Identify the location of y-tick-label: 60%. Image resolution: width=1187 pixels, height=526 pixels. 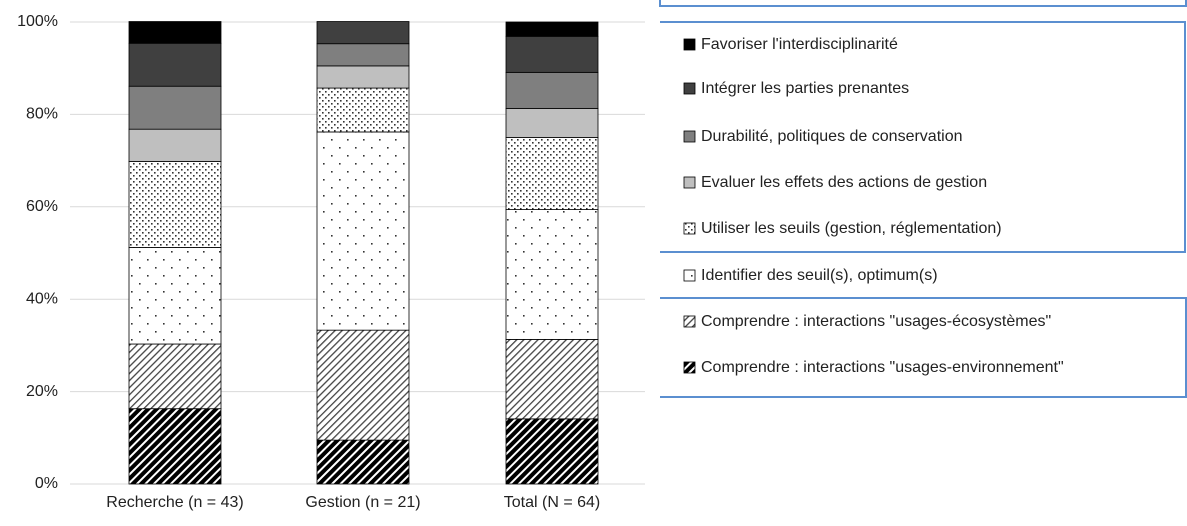
(42, 206).